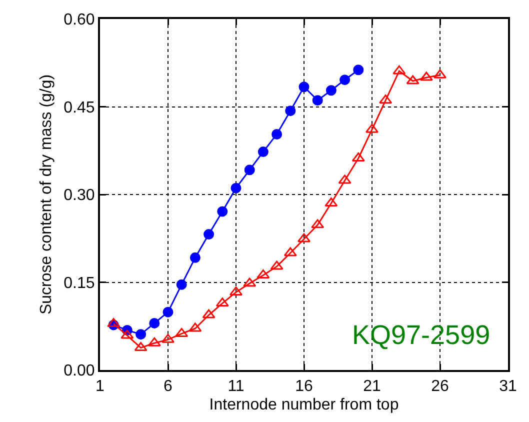  What do you see at coordinates (47, 194) in the screenshot?
I see `y-axis-title: Sucrose content of dry mass (g/g)` at bounding box center [47, 194].